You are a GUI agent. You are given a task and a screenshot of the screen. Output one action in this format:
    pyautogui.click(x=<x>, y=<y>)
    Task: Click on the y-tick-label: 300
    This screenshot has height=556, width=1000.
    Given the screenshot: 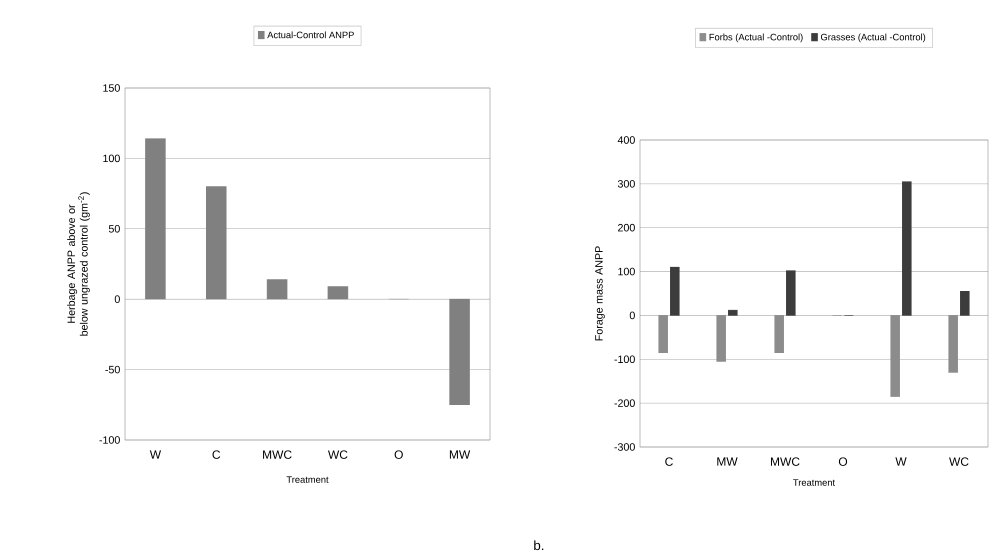 What is the action you would take?
    pyautogui.click(x=626, y=184)
    